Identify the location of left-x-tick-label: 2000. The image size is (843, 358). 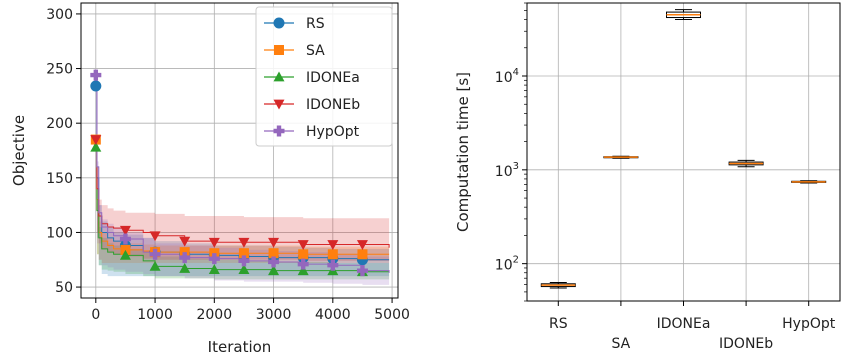
(214, 315).